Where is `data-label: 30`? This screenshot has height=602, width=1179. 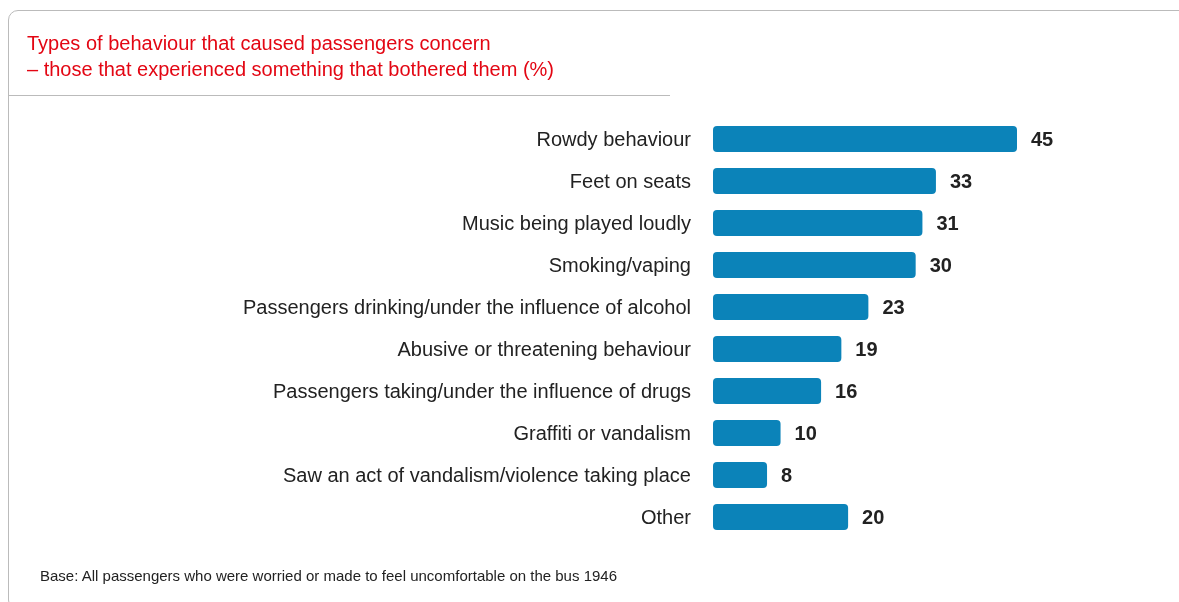 data-label: 30 is located at coordinates (940, 265).